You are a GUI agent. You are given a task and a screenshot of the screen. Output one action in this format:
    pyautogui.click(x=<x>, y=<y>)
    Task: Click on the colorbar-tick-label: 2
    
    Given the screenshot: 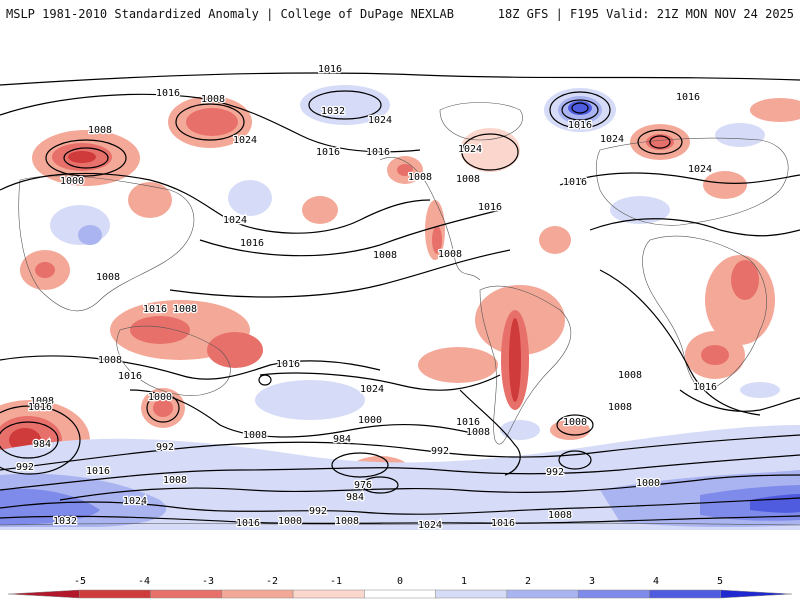 What is the action you would take?
    pyautogui.click(x=528, y=581)
    